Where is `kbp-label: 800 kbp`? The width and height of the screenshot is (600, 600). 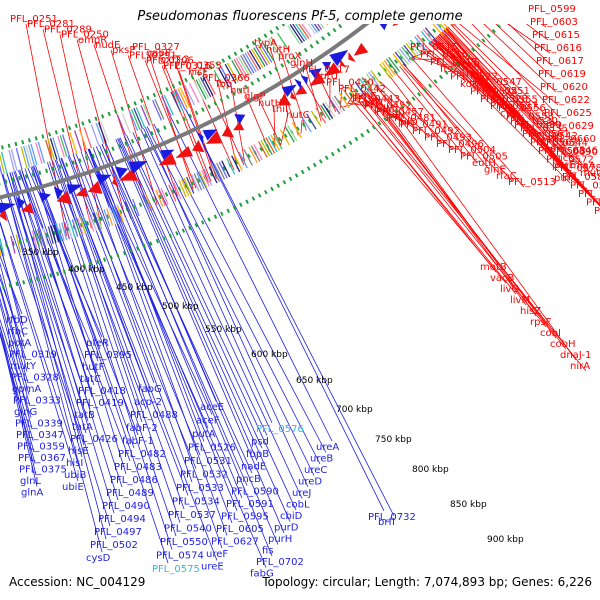
kbp-label: 800 kbp is located at coordinates (430, 470).